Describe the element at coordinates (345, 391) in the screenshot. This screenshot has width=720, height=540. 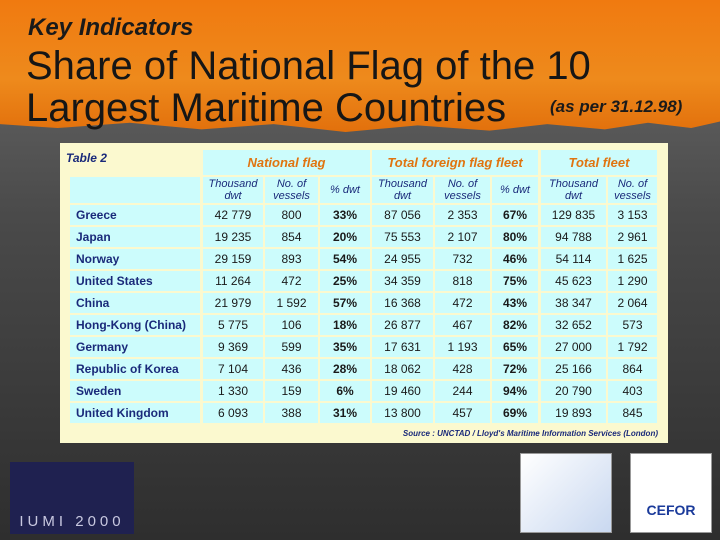
I see `table-cell: 6%` at that location.